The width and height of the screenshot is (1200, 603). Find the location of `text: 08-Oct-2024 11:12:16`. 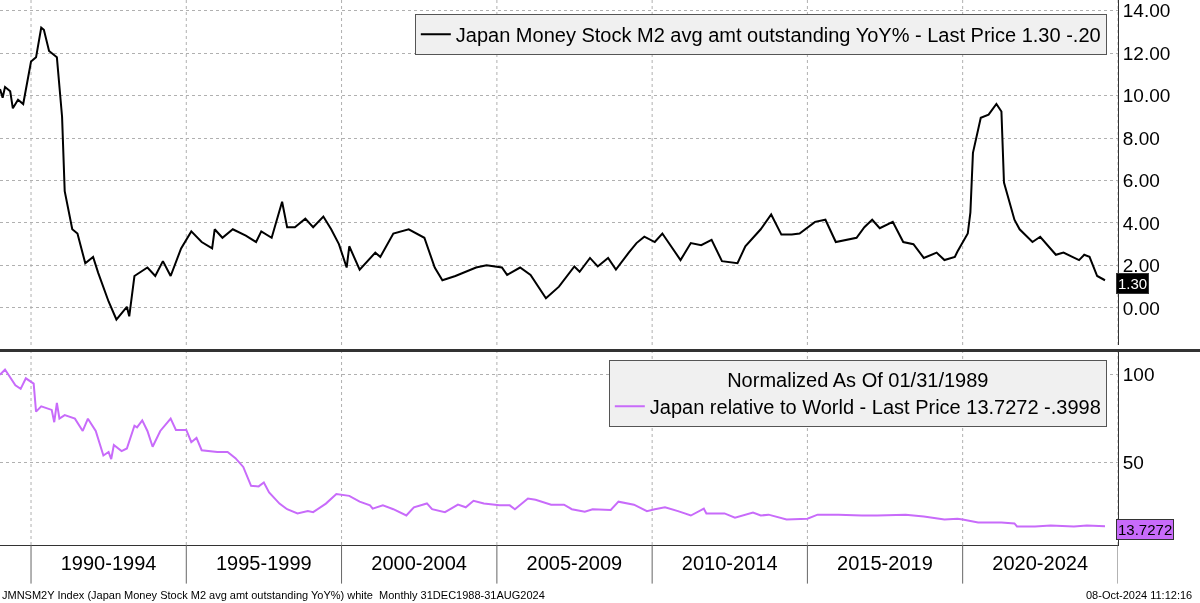

text: 08-Oct-2024 11:12:16 is located at coordinates (1139, 595).